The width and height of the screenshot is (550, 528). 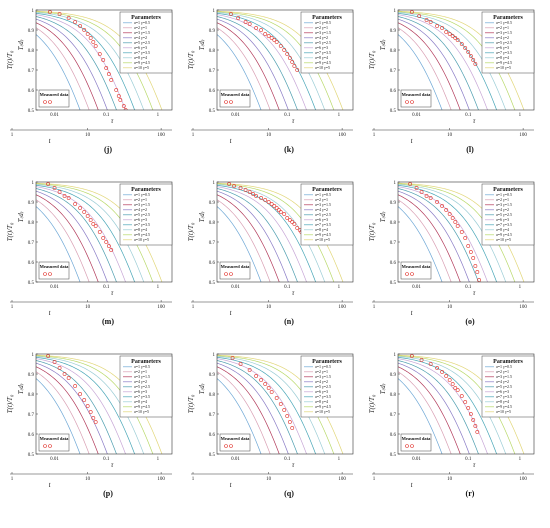 What do you see at coordinates (322, 67) in the screenshot?
I see `legend-item: a=10 γ=5` at bounding box center [322, 67].